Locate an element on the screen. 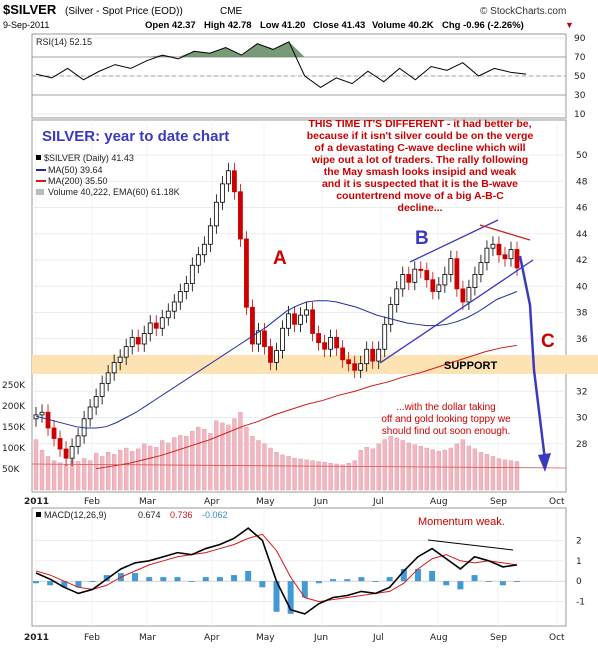 This screenshot has height=649, width=598. copyright-text: © StockCharts.com is located at coordinates (523, 11).